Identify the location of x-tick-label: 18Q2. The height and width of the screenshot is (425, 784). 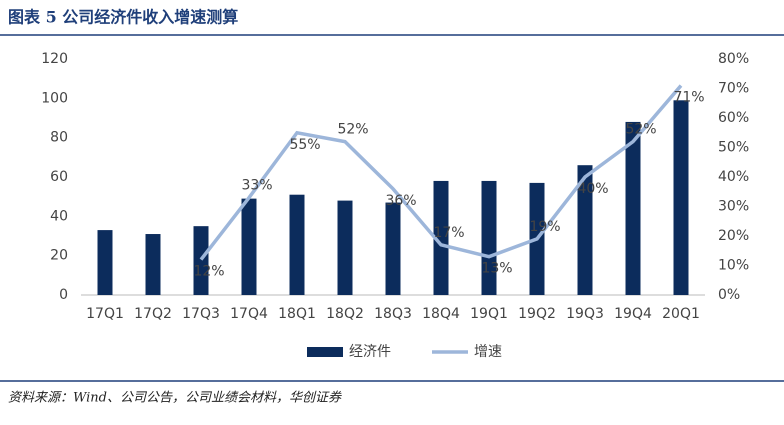
(345, 314).